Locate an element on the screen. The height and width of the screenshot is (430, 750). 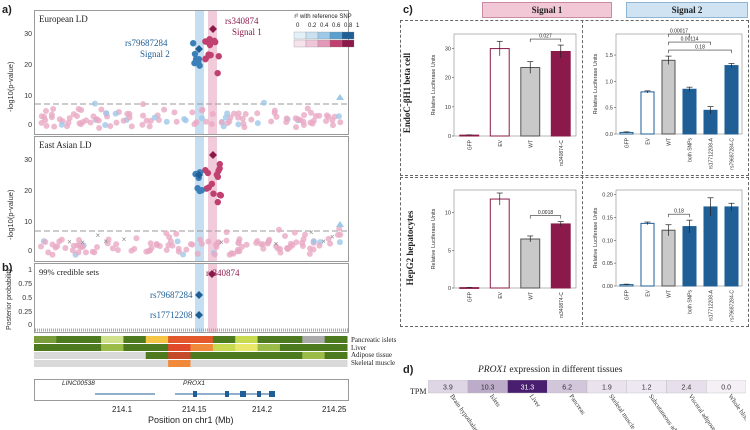
legend-tick: 0.4 is located at coordinates (324, 26).